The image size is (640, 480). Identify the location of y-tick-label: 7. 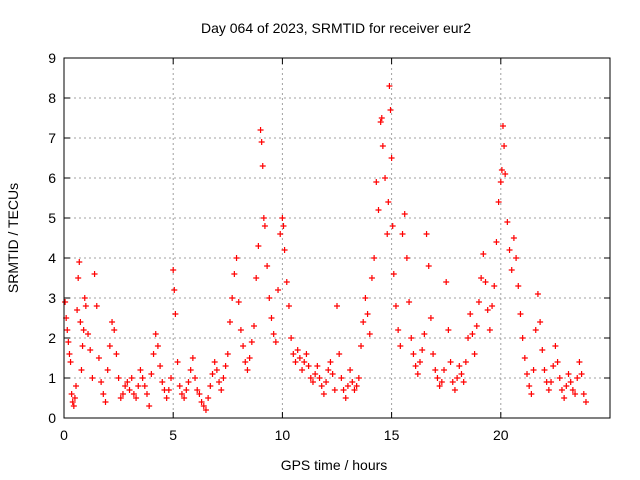
(52, 138).